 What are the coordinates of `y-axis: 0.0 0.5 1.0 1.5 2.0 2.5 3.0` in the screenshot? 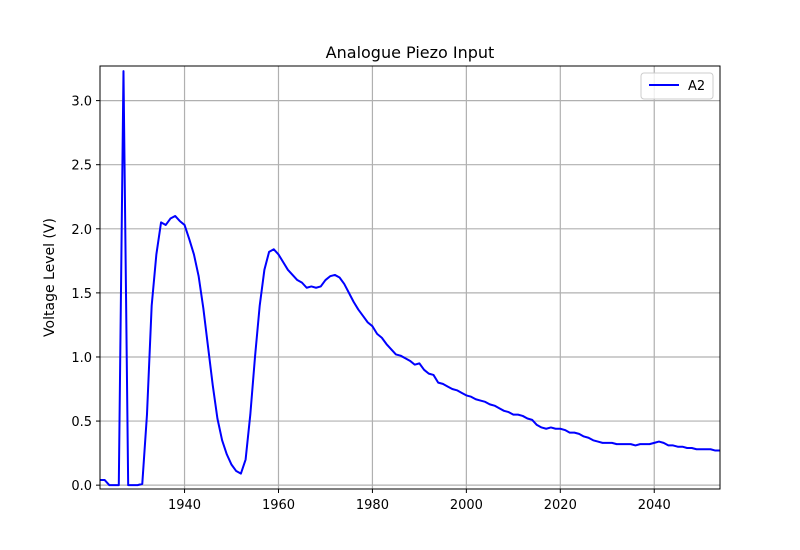 It's located at (85, 294).